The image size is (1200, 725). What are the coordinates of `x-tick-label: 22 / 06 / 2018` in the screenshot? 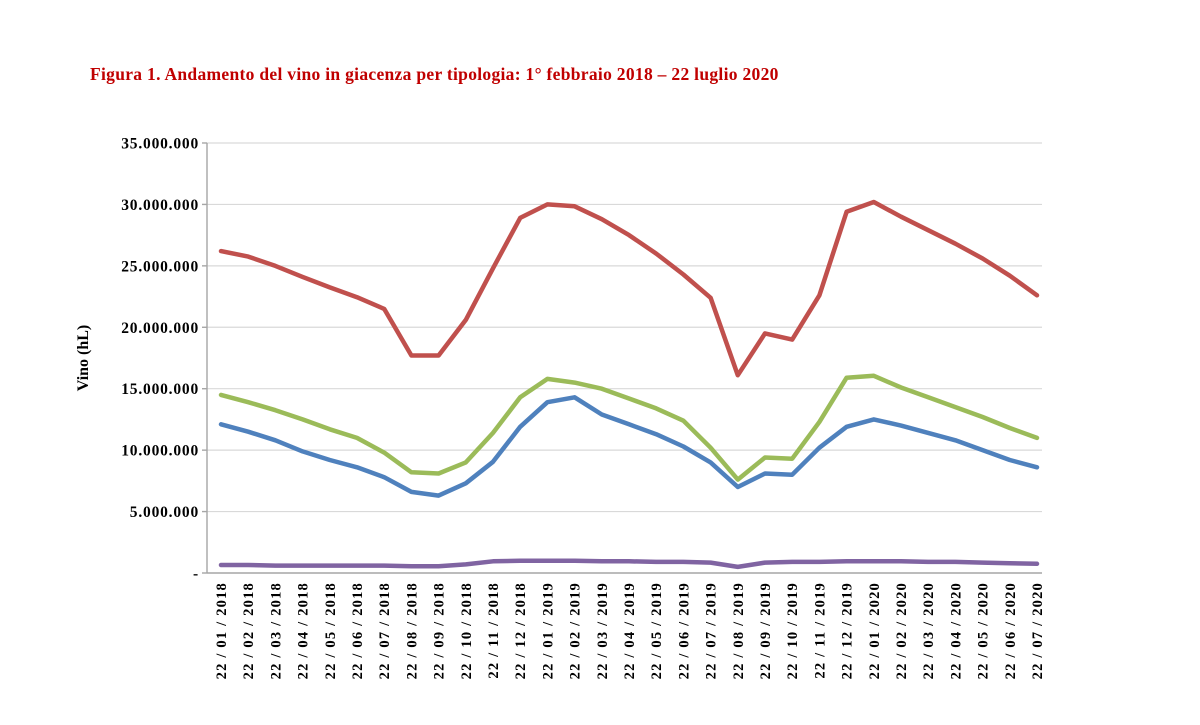 It's located at (358, 630).